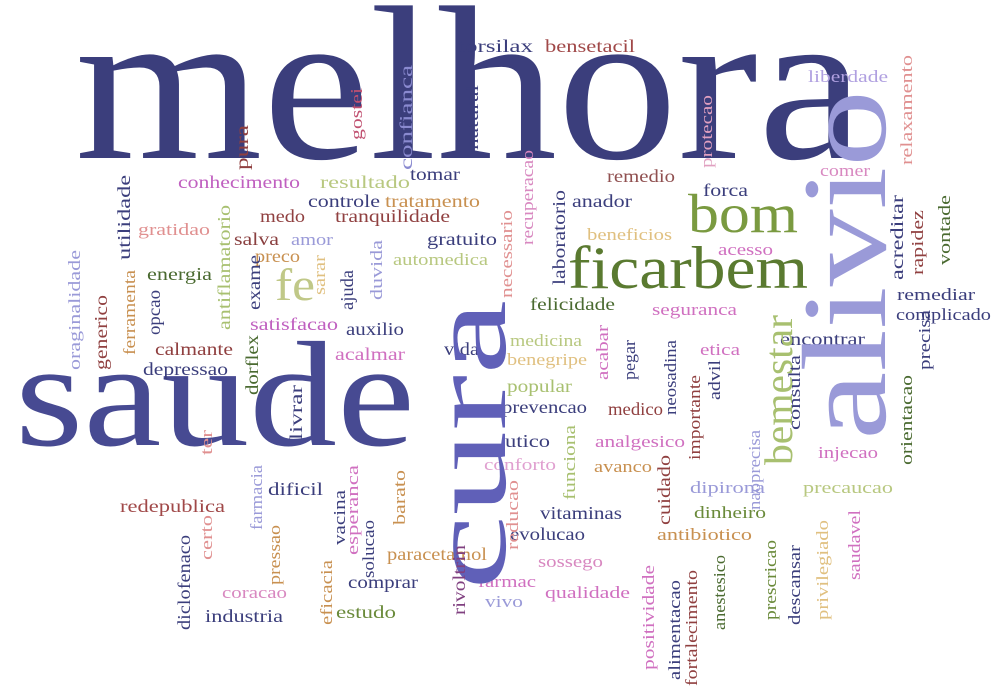  Describe the element at coordinates (688, 268) in the screenshot. I see `word: ficarbem` at that location.